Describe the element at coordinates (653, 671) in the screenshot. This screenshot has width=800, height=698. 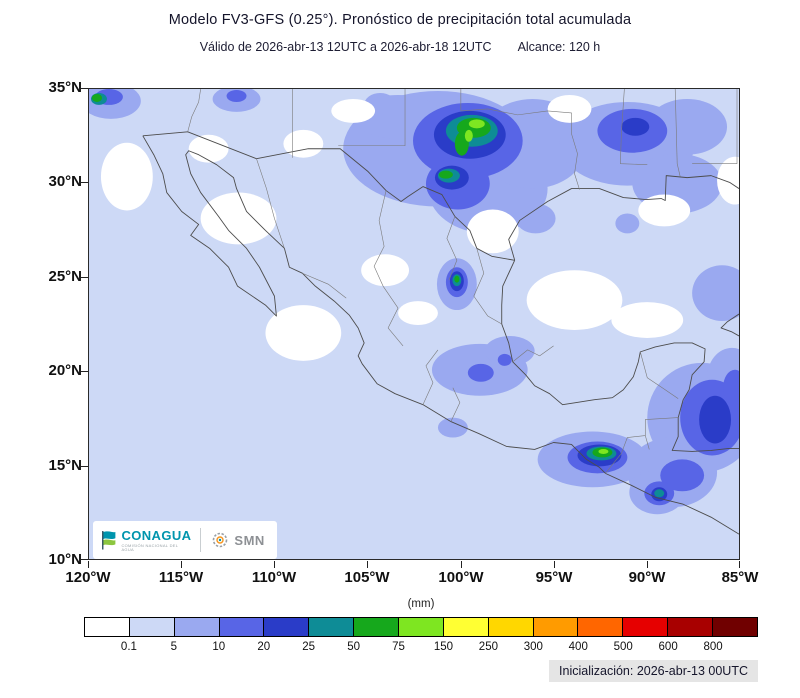
I see `init-timestamp: Inicialización: 2026-abr-13 00UTC` at that location.